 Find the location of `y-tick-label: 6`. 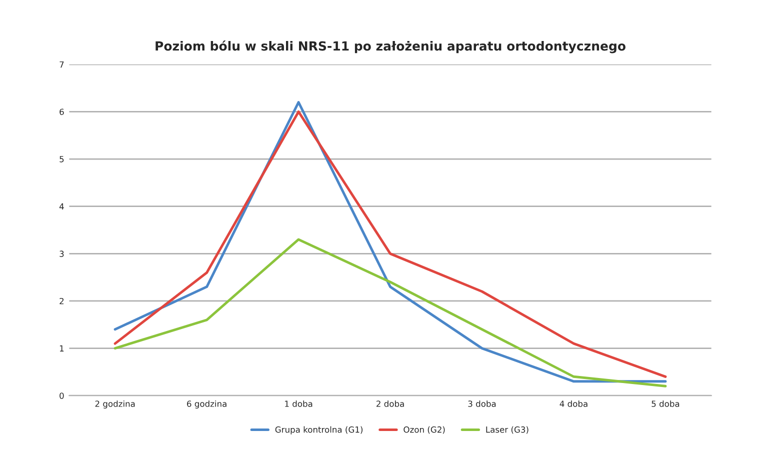

y-tick-label: 6 is located at coordinates (62, 111).